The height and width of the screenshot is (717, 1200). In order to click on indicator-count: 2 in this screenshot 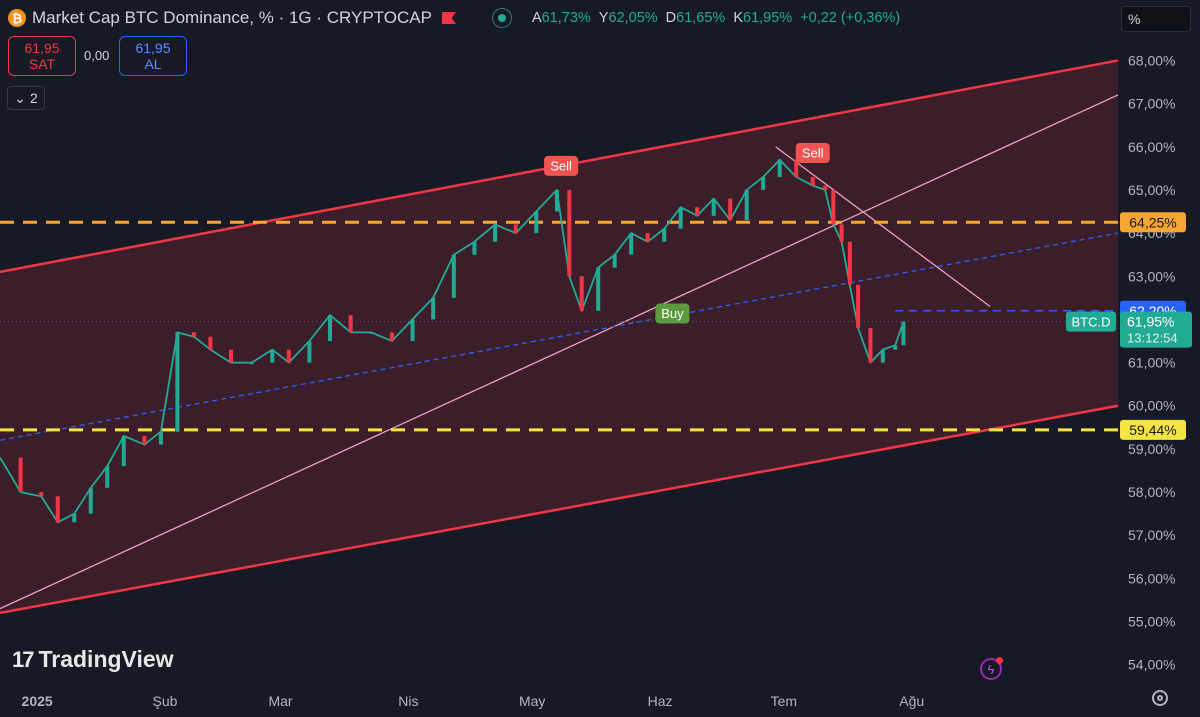, I will do `click(33, 98)`.